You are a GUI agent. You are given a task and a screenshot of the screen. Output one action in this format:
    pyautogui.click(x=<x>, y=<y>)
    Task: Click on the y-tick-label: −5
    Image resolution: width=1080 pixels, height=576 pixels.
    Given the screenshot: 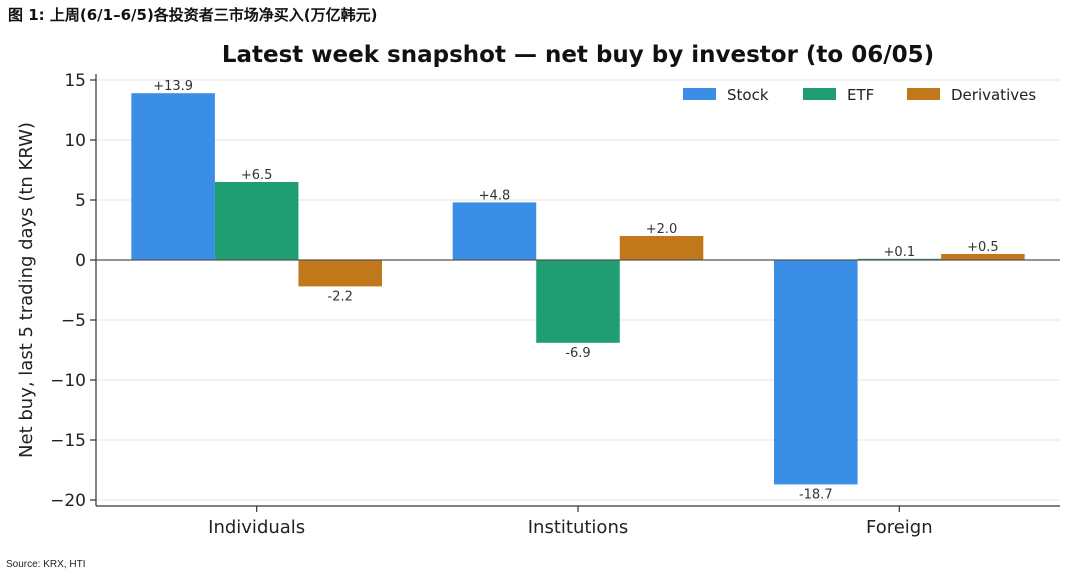 What is the action you would take?
    pyautogui.click(x=73, y=321)
    